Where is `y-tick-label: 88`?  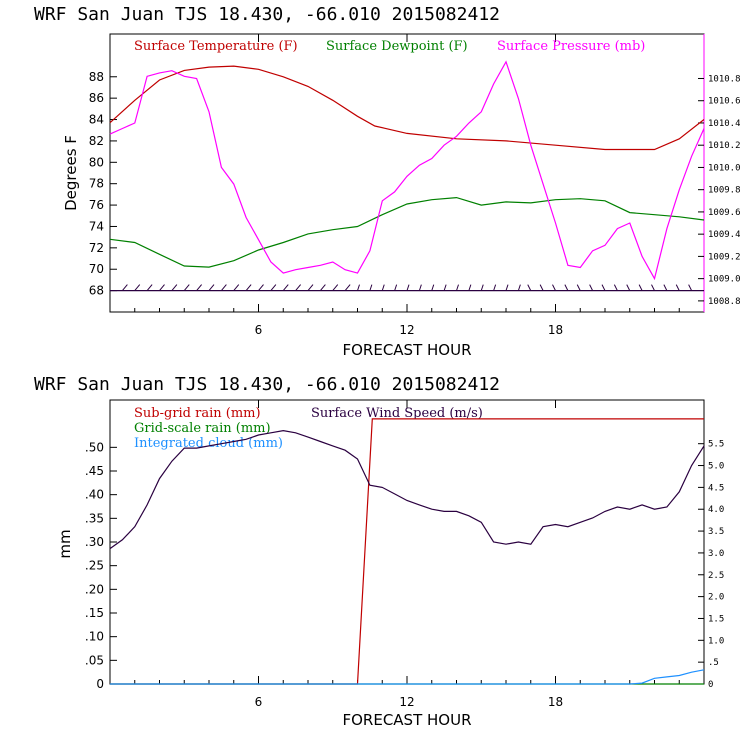
y-tick-label: 88 is located at coordinates (96, 77).